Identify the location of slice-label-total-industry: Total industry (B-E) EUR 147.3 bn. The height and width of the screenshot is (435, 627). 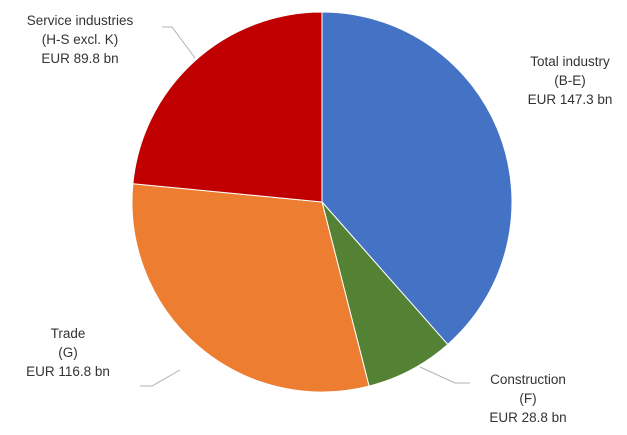
(570, 80).